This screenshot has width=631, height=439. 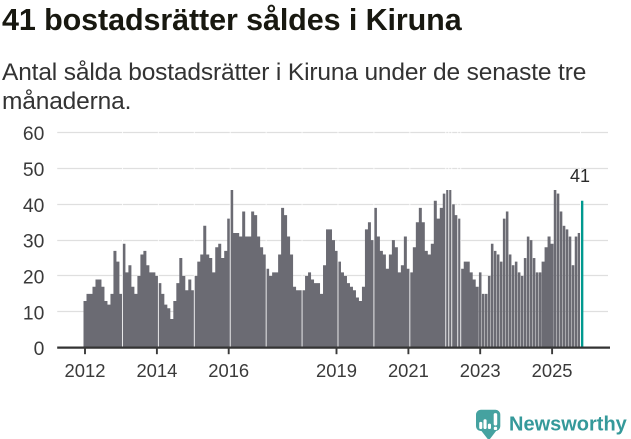 I want to click on svg-text: 50, so click(x=33, y=170).